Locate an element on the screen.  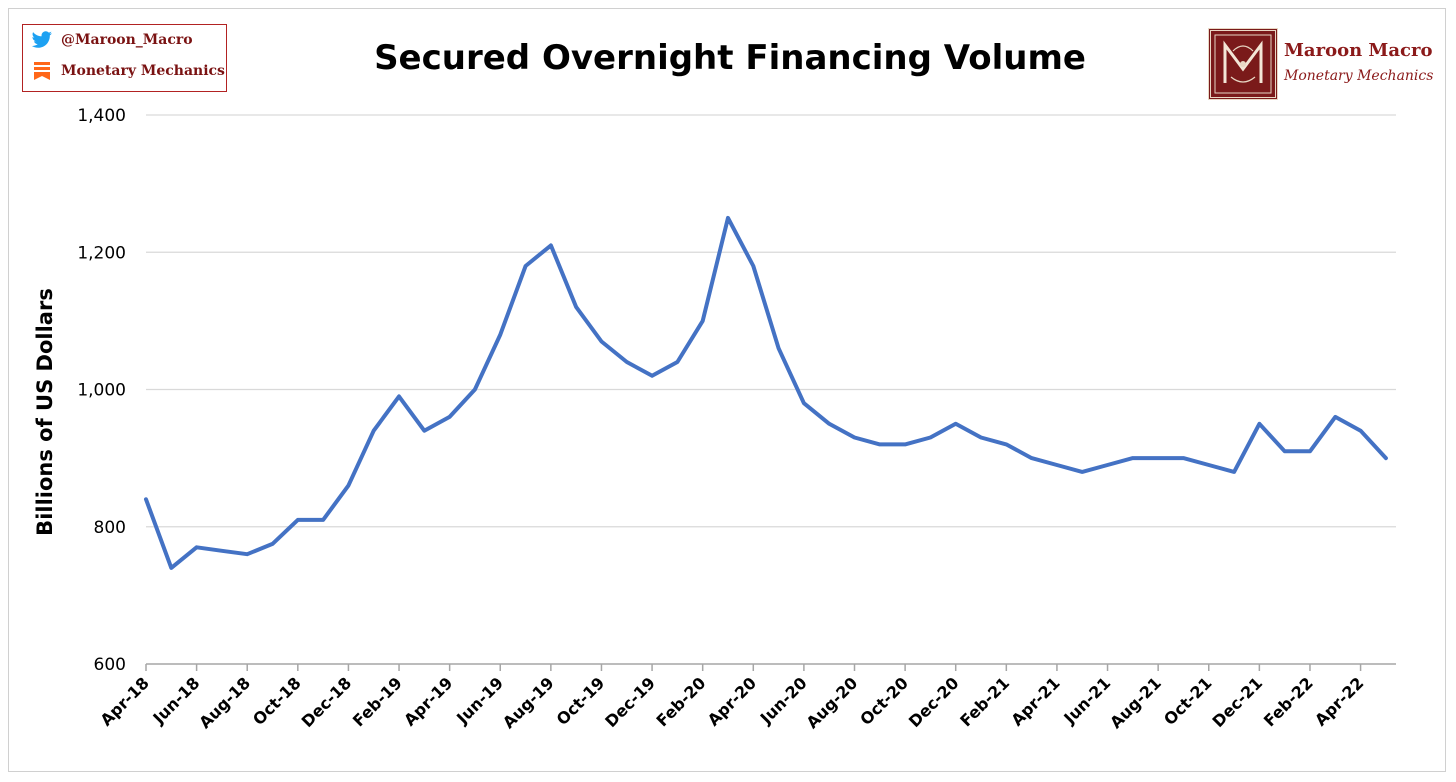
x-tick-label: Aug-21 is located at coordinates (1135, 702).